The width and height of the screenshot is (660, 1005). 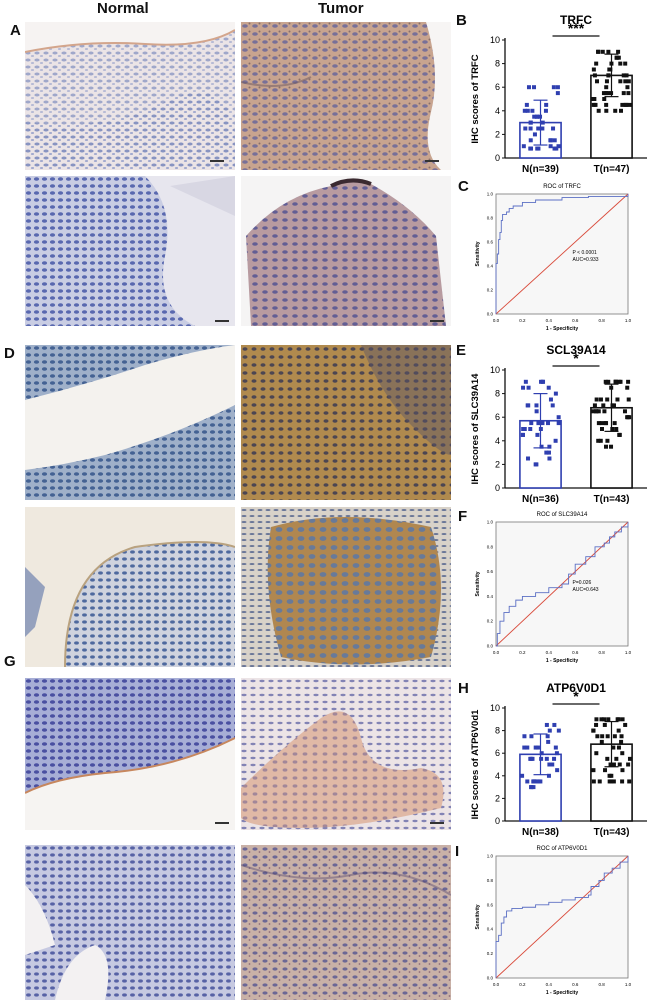 What do you see at coordinates (586, 590) in the screenshot?
I see `annotation-text: AUC=0.643` at bounding box center [586, 590].